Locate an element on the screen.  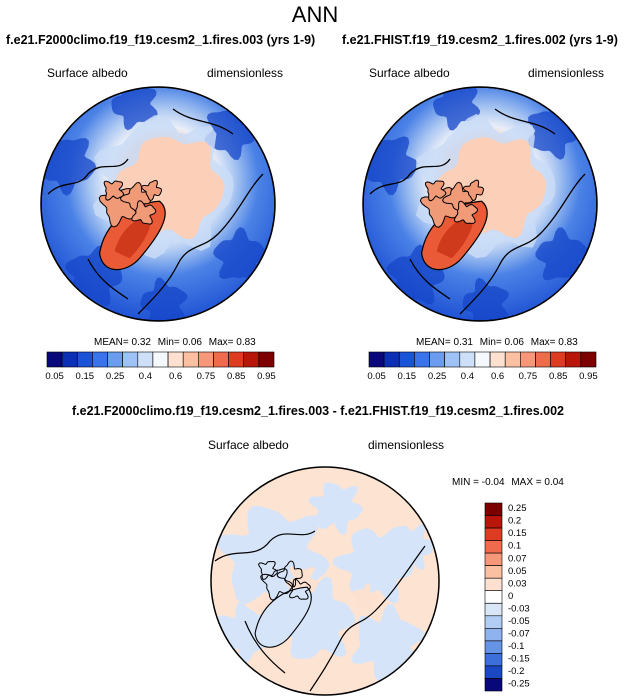
panel-3-min: -0.04 is located at coordinates (493, 482).